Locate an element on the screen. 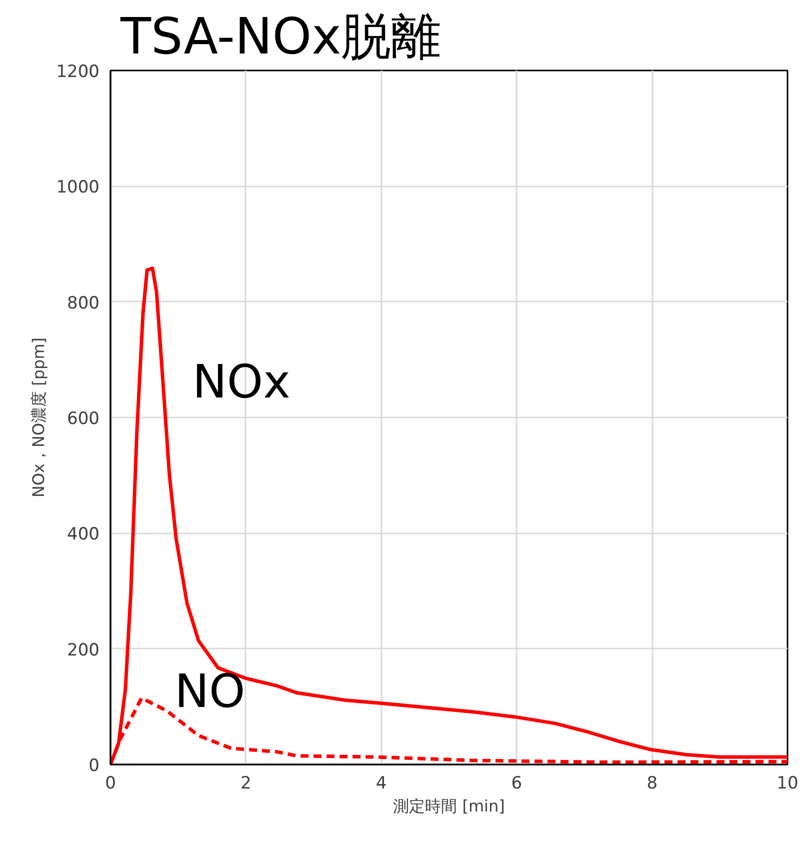 The width and height of the screenshot is (809, 859). x-tick-label: 0 is located at coordinates (110, 784).